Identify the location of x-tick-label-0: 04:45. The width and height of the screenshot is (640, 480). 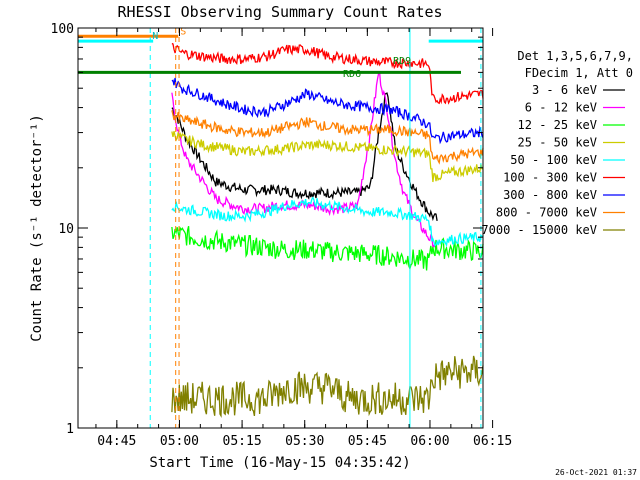
(116, 441).